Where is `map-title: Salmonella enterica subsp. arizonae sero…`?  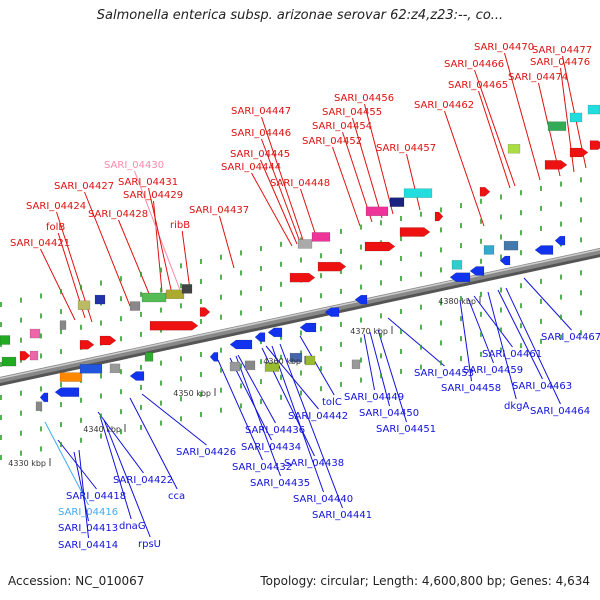 map-title: Salmonella enterica subsp. arizonae sero… is located at coordinates (300, 15).